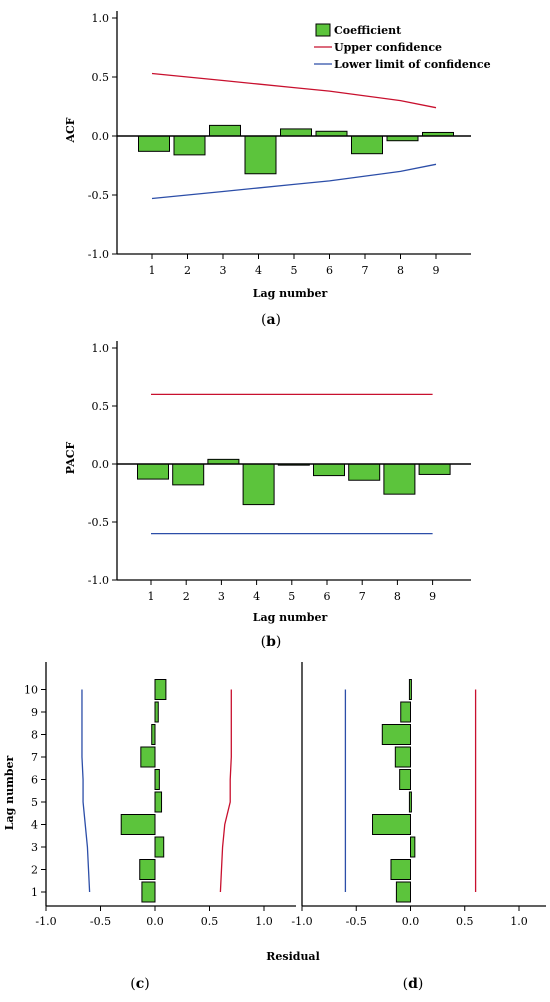 This screenshot has height=1002, width=550. What do you see at coordinates (86, 791) in the screenshot?
I see `panel-c-lower-confidence-line` at bounding box center [86, 791].